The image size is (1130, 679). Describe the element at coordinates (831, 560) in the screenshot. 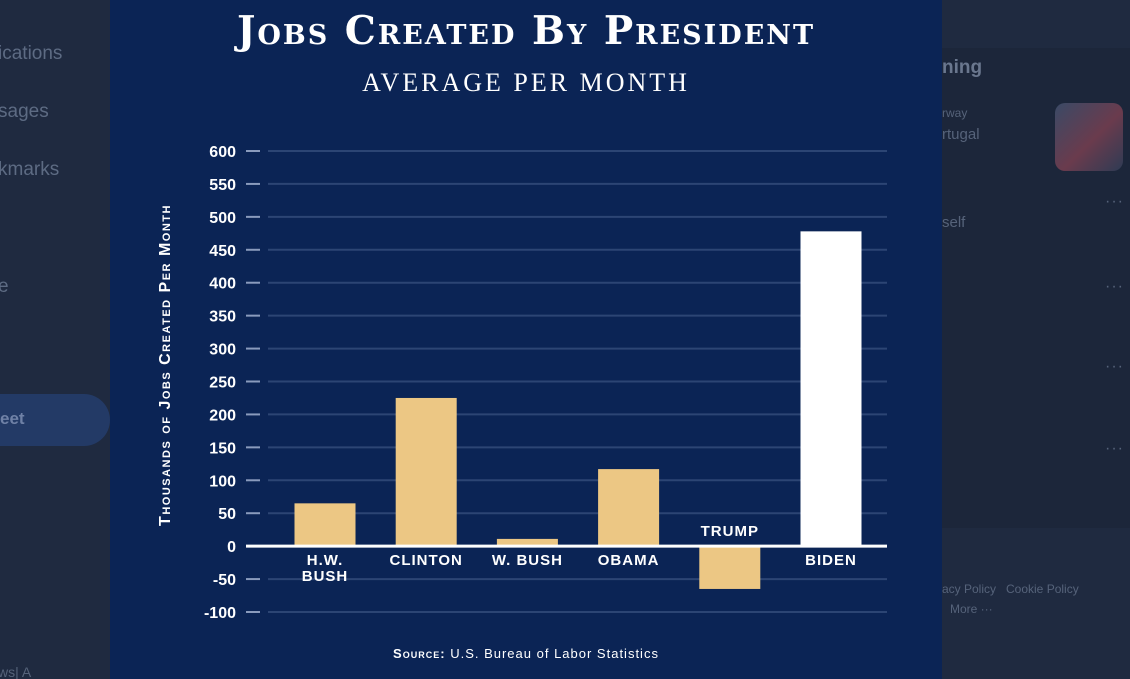

I see `x-tick-label: BIDEN` at that location.